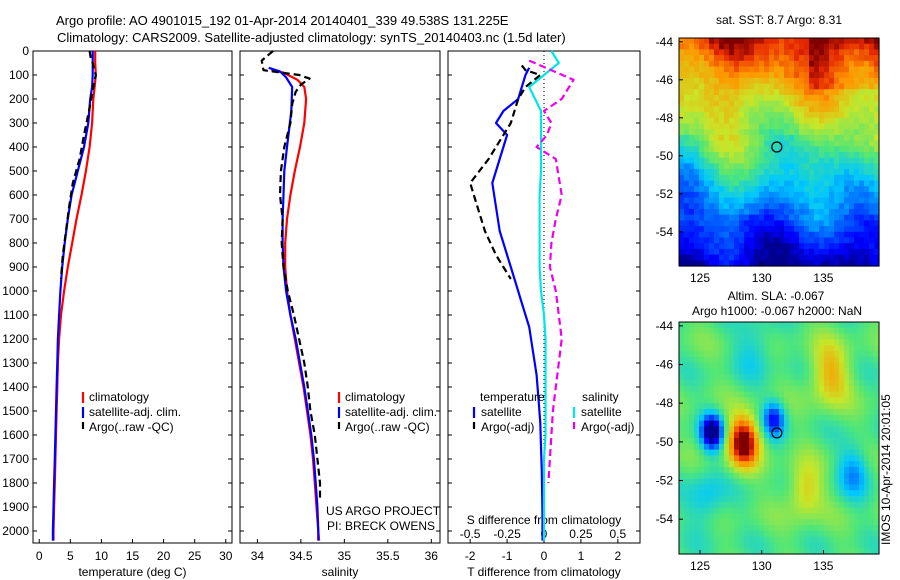 The width and height of the screenshot is (900, 580). Describe the element at coordinates (544, 295) in the screenshot. I see `difference-series-line` at that location.